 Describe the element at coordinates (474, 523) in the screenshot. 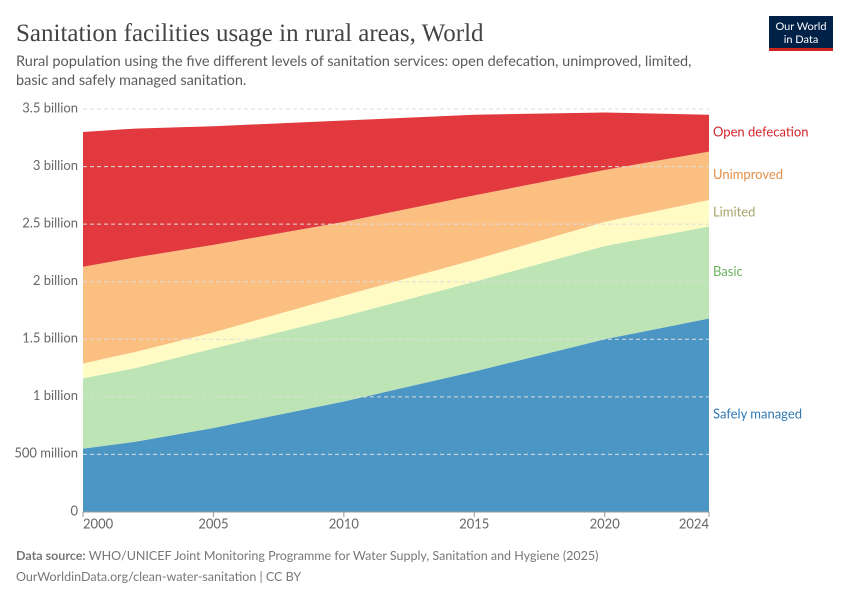

I see `x-tick-label: 2015` at that location.